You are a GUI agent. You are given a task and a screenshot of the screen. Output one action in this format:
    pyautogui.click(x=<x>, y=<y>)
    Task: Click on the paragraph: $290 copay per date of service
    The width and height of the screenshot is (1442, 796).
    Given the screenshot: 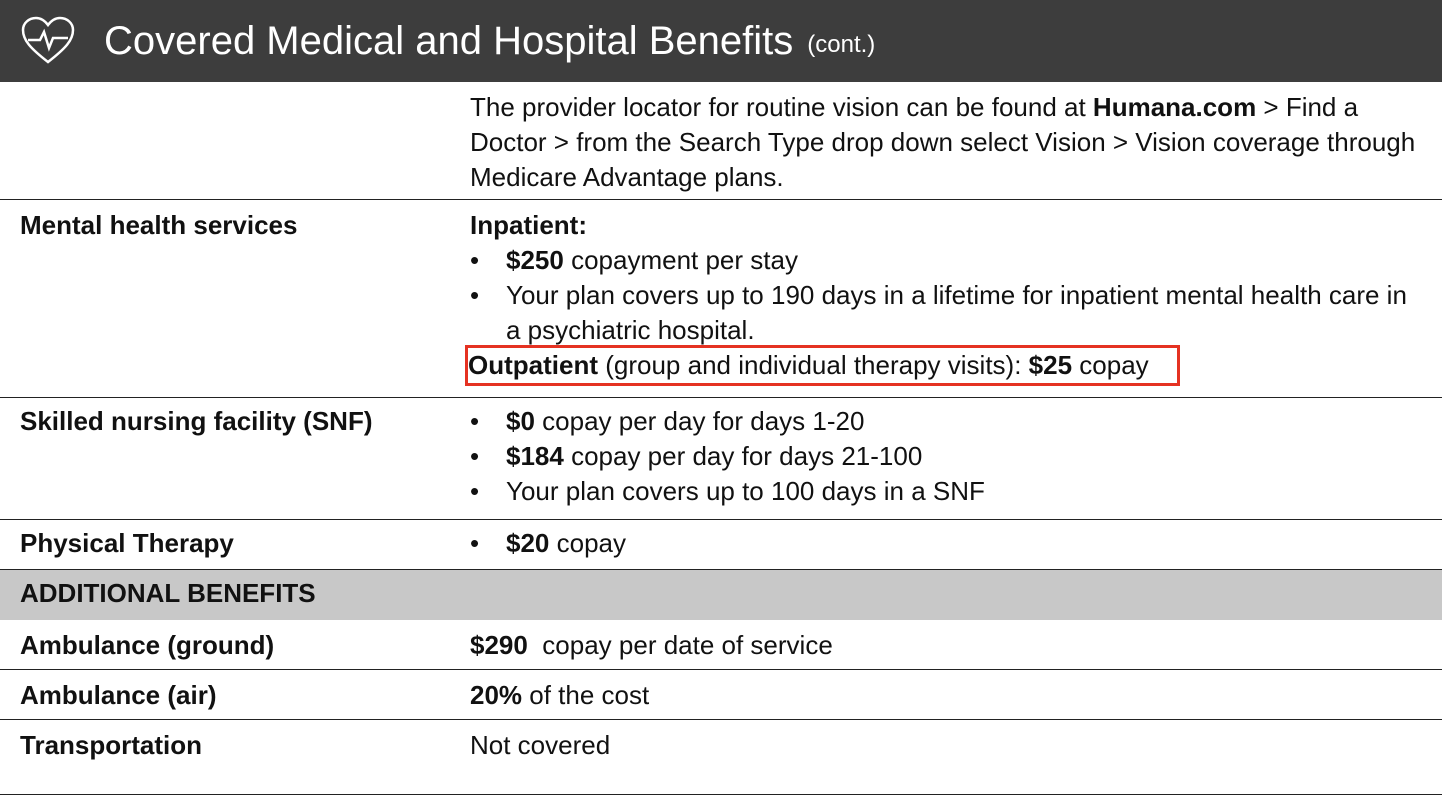 What is the action you would take?
    pyautogui.click(x=945, y=645)
    